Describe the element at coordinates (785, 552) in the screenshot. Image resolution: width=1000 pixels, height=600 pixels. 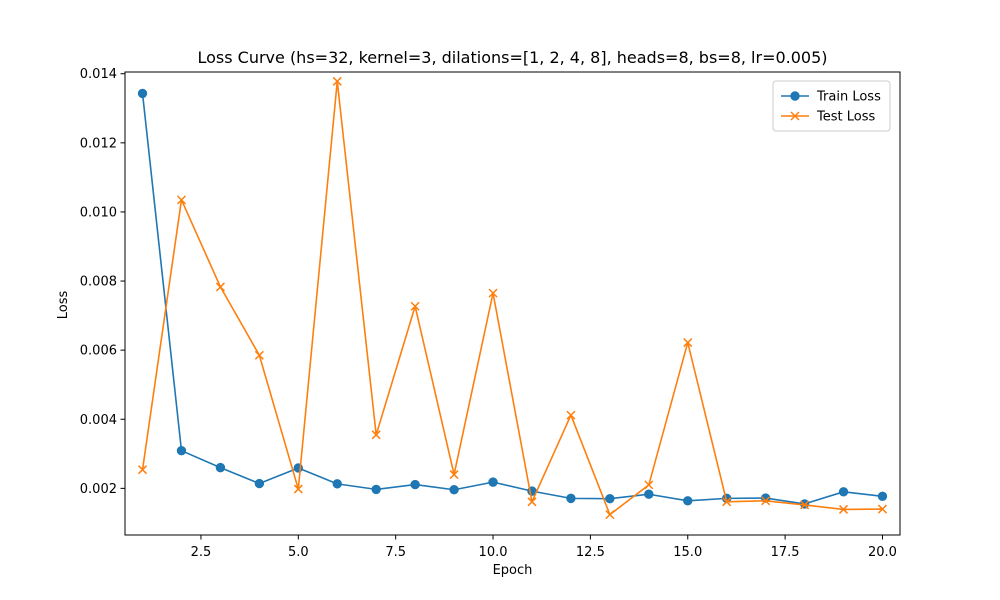
I see `x-tick-label: 17.5` at that location.